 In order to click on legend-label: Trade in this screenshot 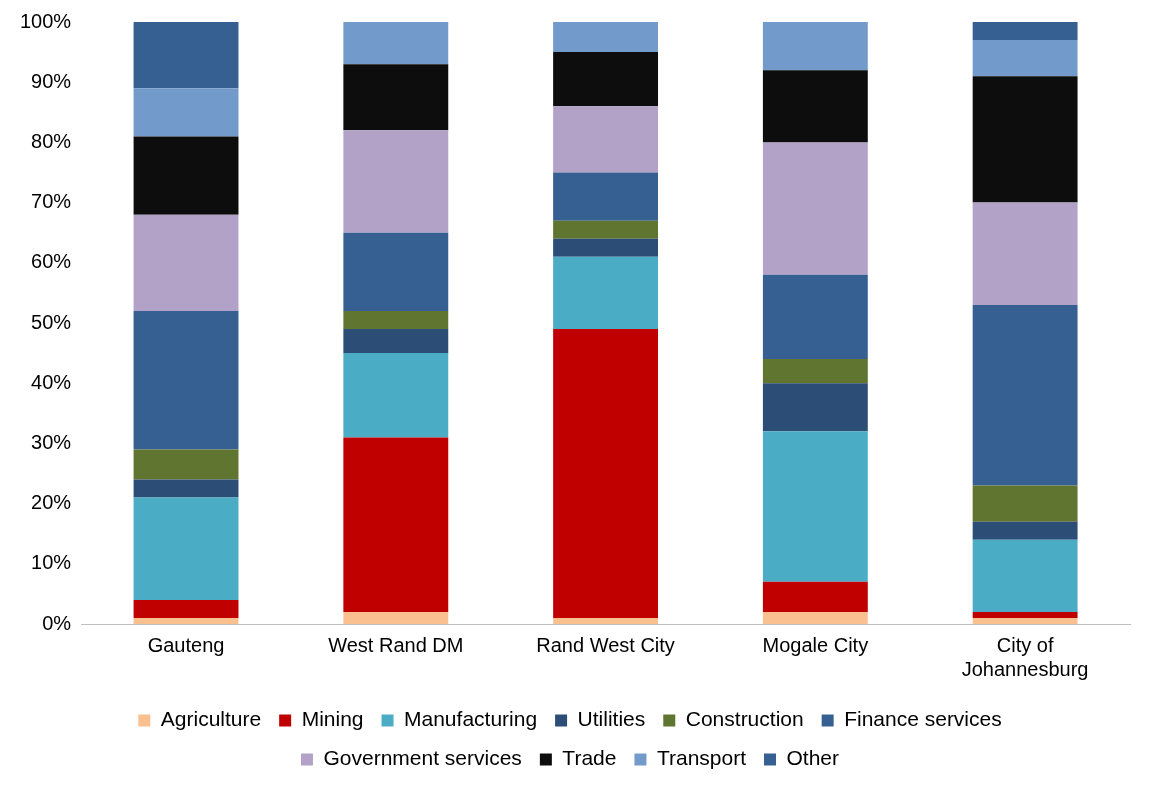, I will do `click(589, 758)`.